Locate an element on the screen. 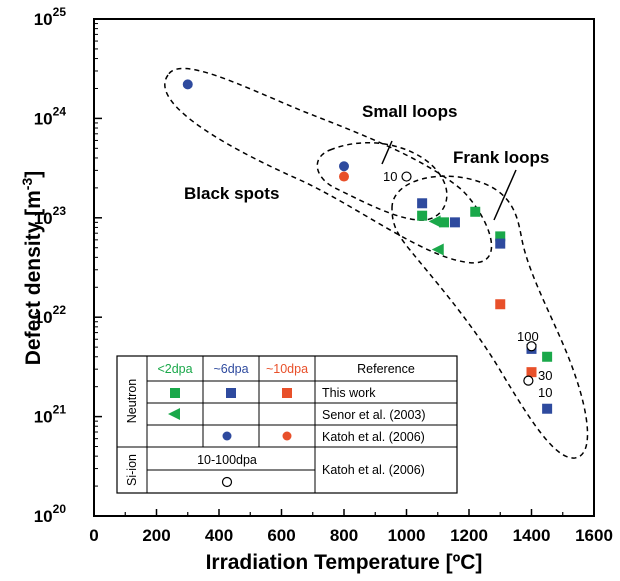  x-tick-label: 800 is located at coordinates (344, 535).